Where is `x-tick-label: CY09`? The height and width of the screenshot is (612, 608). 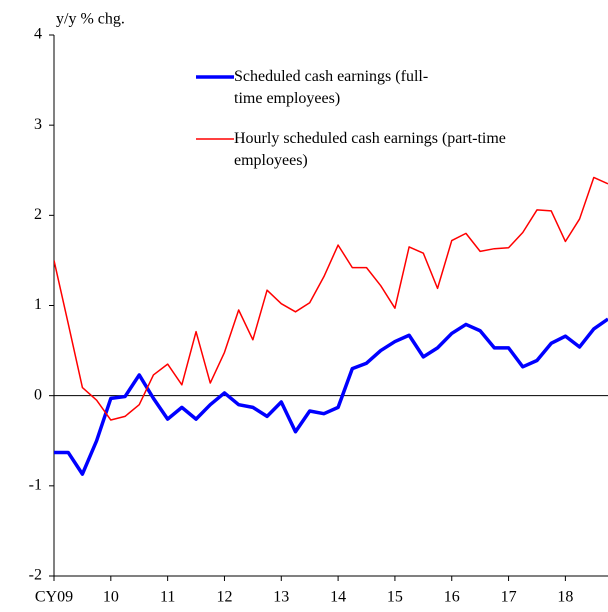
x-tick-label: CY09 is located at coordinates (54, 597).